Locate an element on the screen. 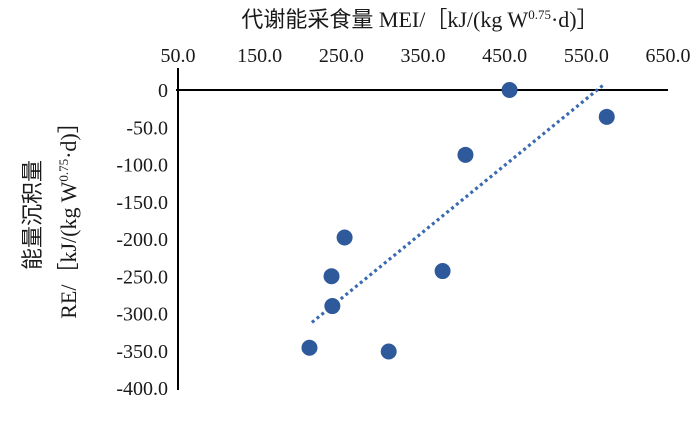 The width and height of the screenshot is (700, 423). x-tick-label: 150.0 is located at coordinates (259, 56).